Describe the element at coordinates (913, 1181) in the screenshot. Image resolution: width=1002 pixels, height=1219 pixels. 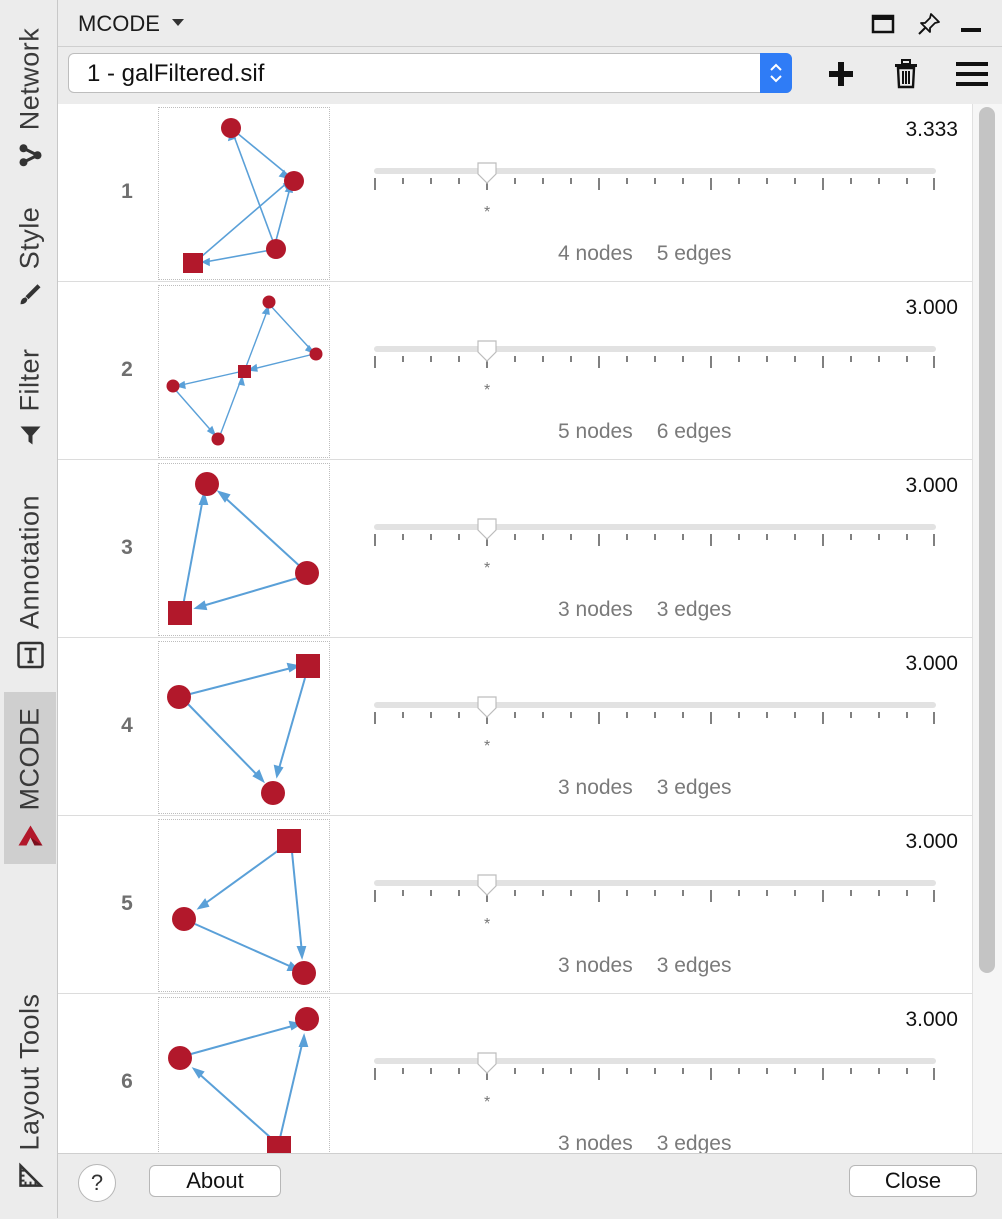
I see `close-button: Close` at that location.